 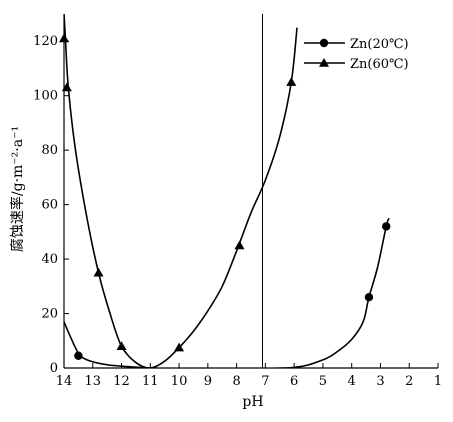 I want to click on legend-marker-circle, so click(x=324, y=43).